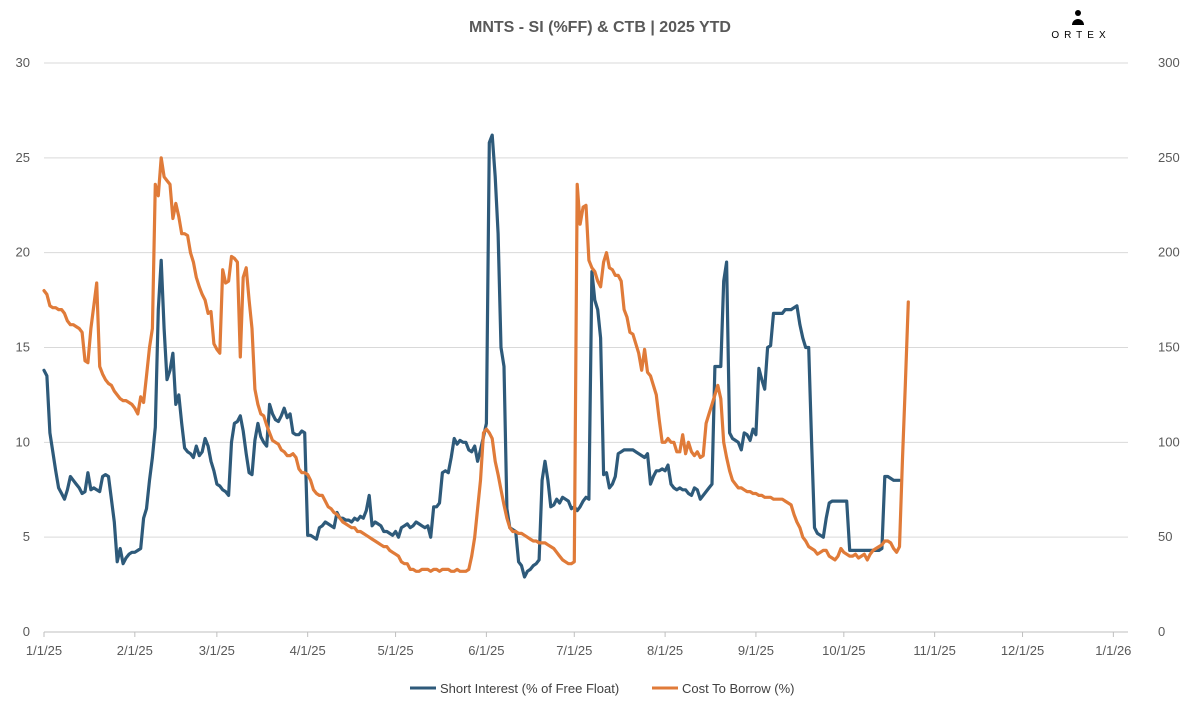  I want to click on left-tick-label: 20, so click(23, 252).